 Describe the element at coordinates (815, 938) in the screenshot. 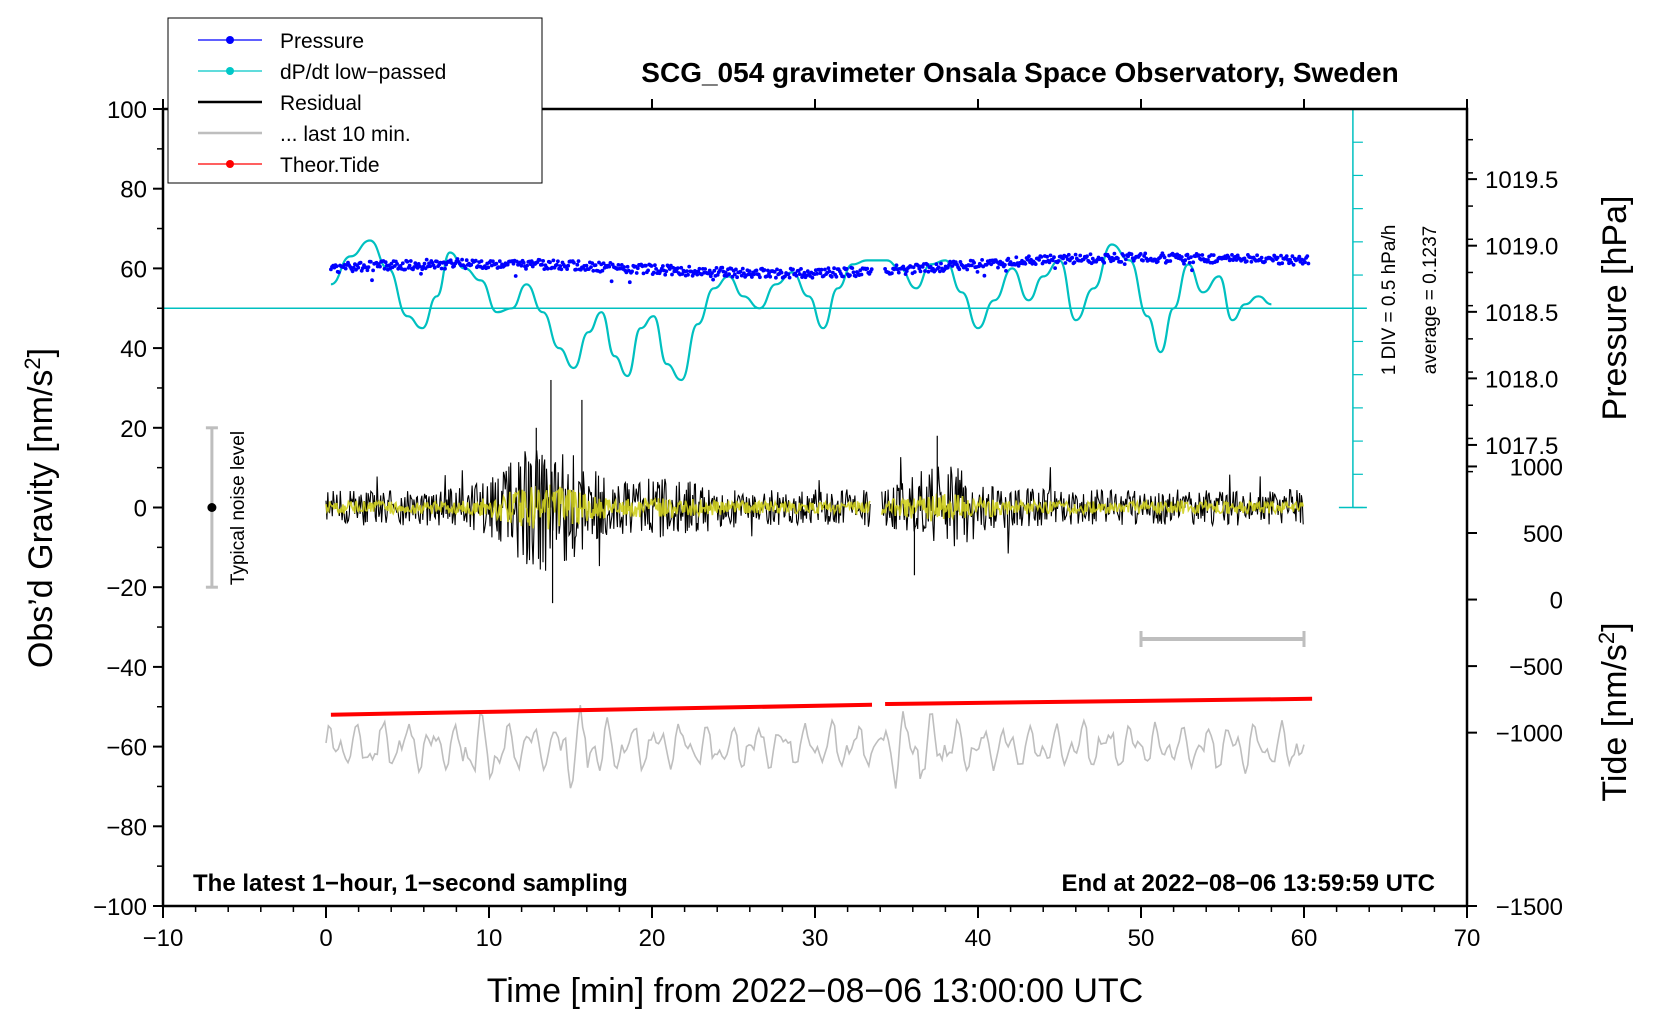

I see `x-tick-label: 30` at that location.